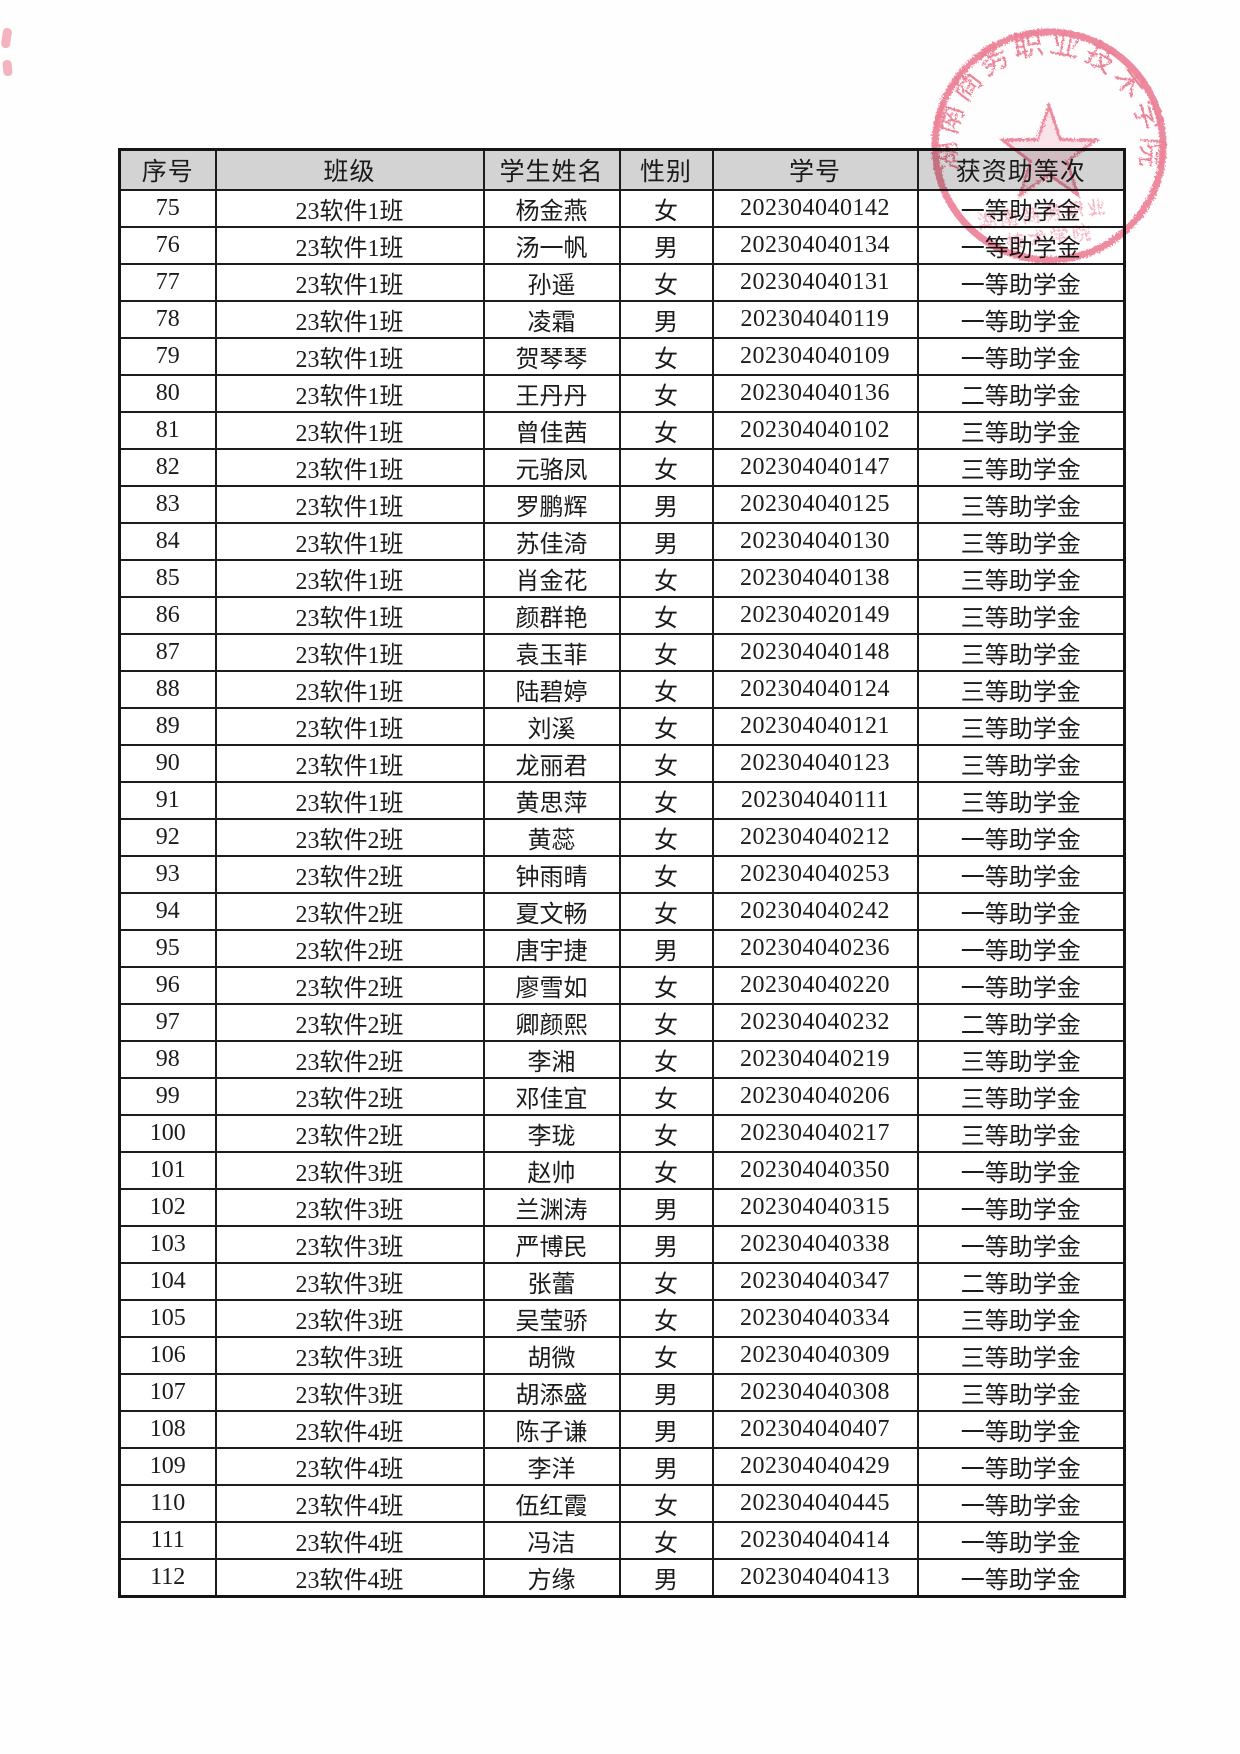  What do you see at coordinates (622, 578) in the screenshot?
I see `table-row: 85 23软件1班 肖金花 女 202304040138 三等助学金` at bounding box center [622, 578].